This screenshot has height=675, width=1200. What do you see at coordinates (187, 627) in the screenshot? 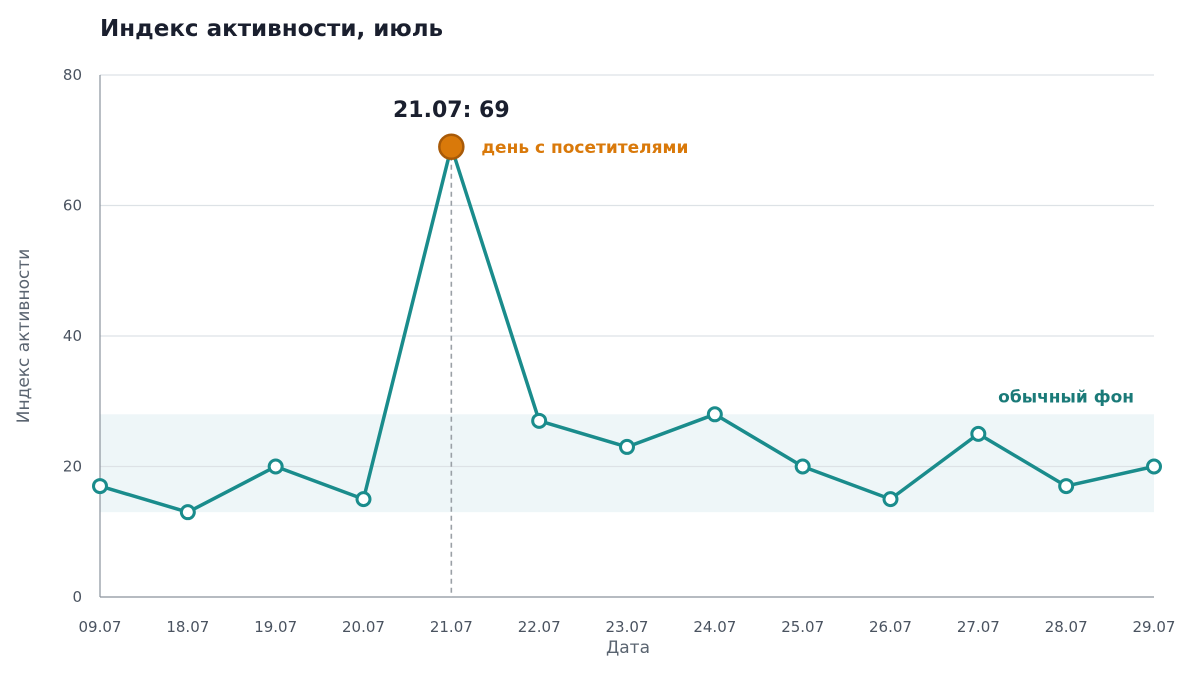
I see `x-tick-label: 18.07` at bounding box center [187, 627].